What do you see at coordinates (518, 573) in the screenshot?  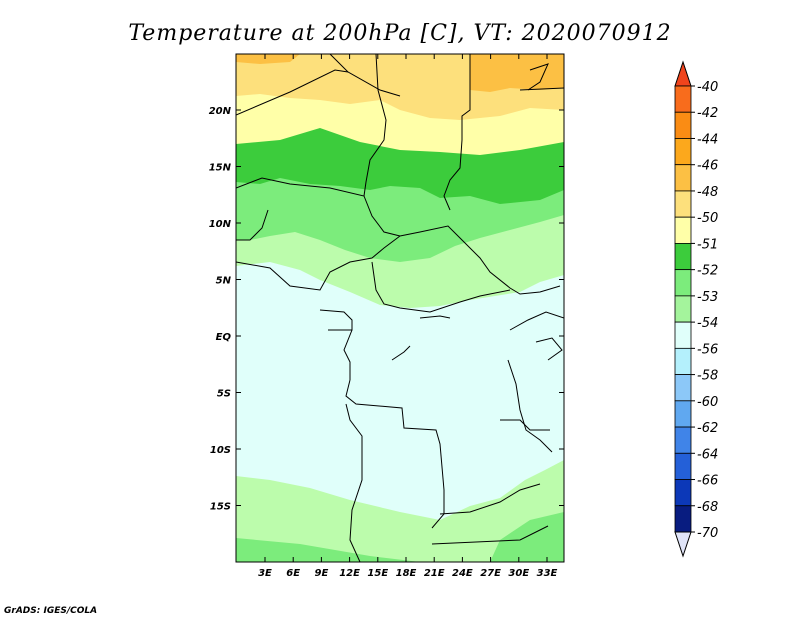 I see `lon-tick-label: 30E` at bounding box center [518, 573].